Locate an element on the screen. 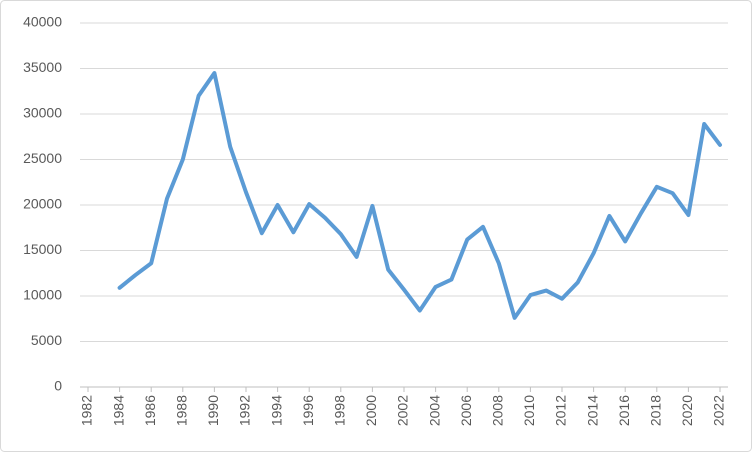 The image size is (752, 452). y-tick-label: 15000 is located at coordinates (42, 249).